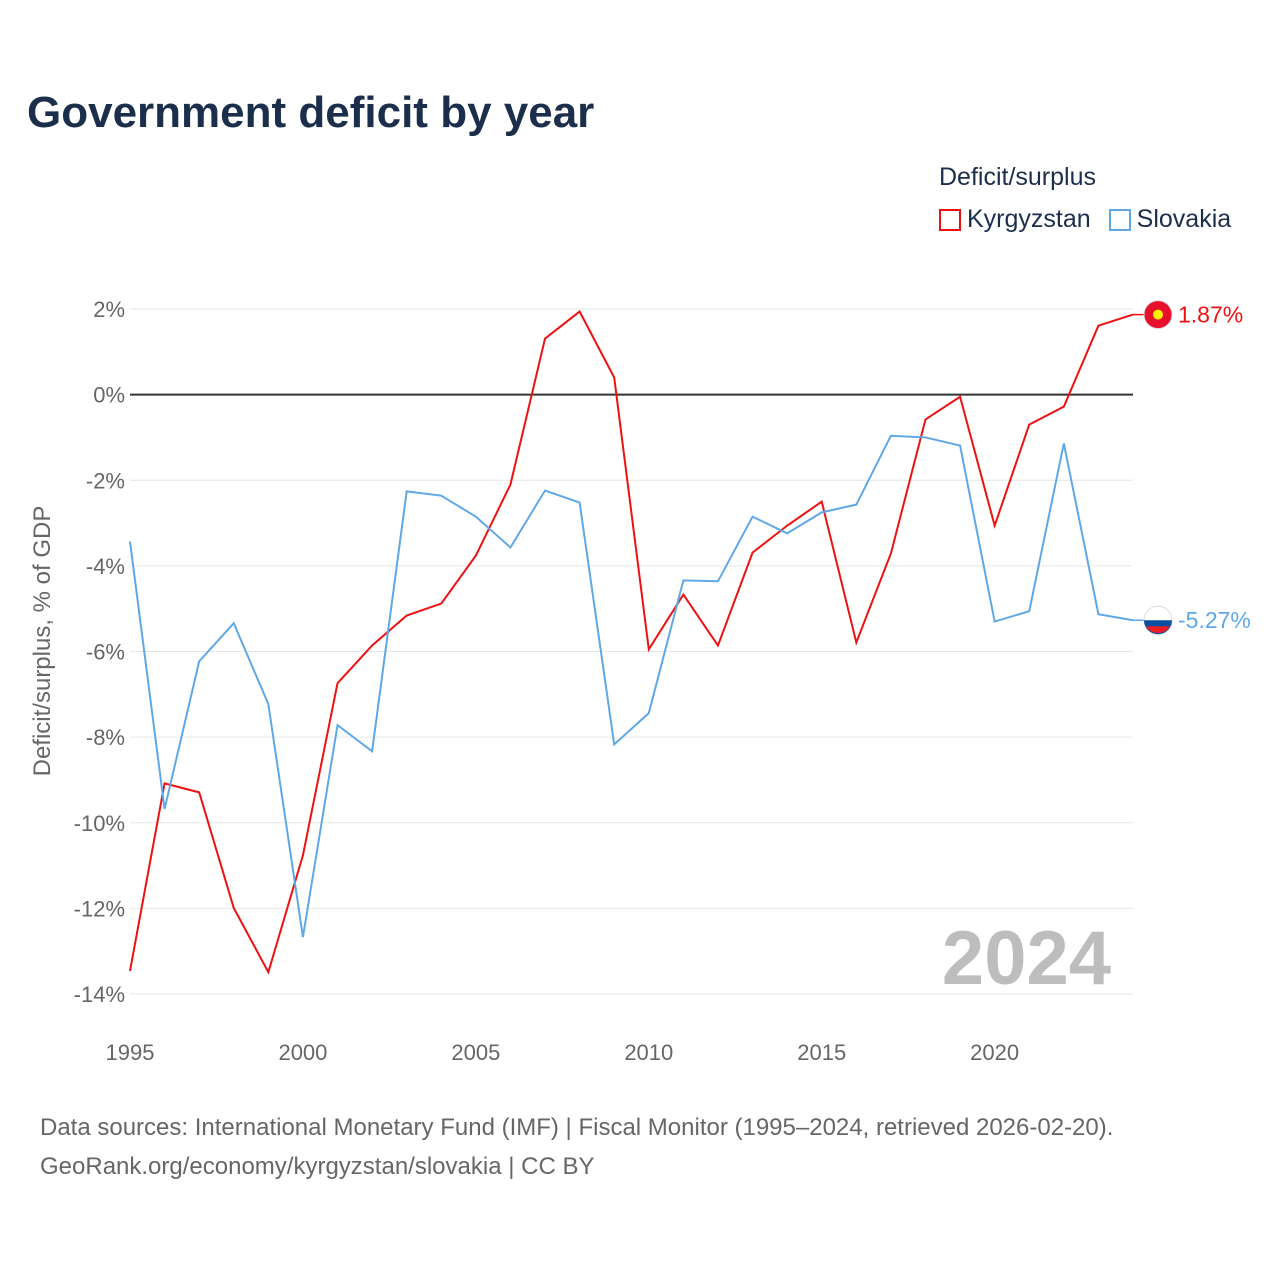 Image resolution: width=1280 pixels, height=1280 pixels. Describe the element at coordinates (821, 1052) in the screenshot. I see `x-tick-label: 2015` at that location.